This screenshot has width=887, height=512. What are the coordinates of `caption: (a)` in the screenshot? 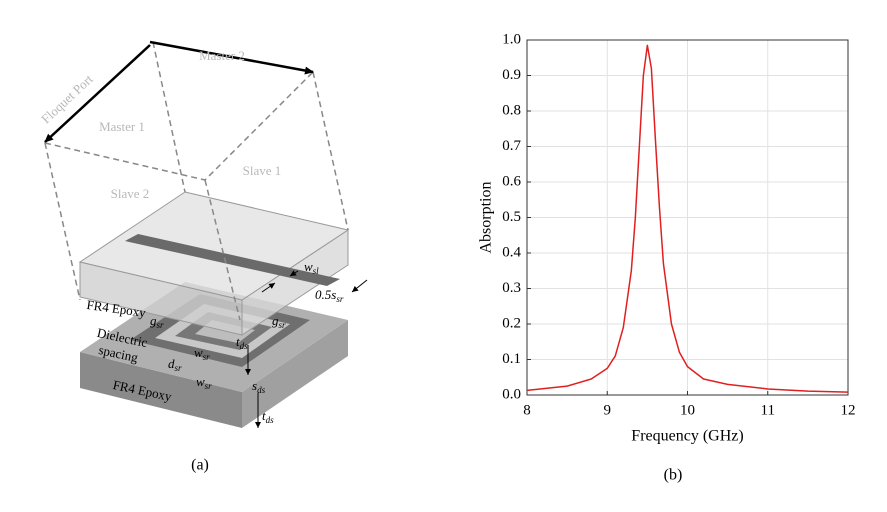 It's located at (200, 465).